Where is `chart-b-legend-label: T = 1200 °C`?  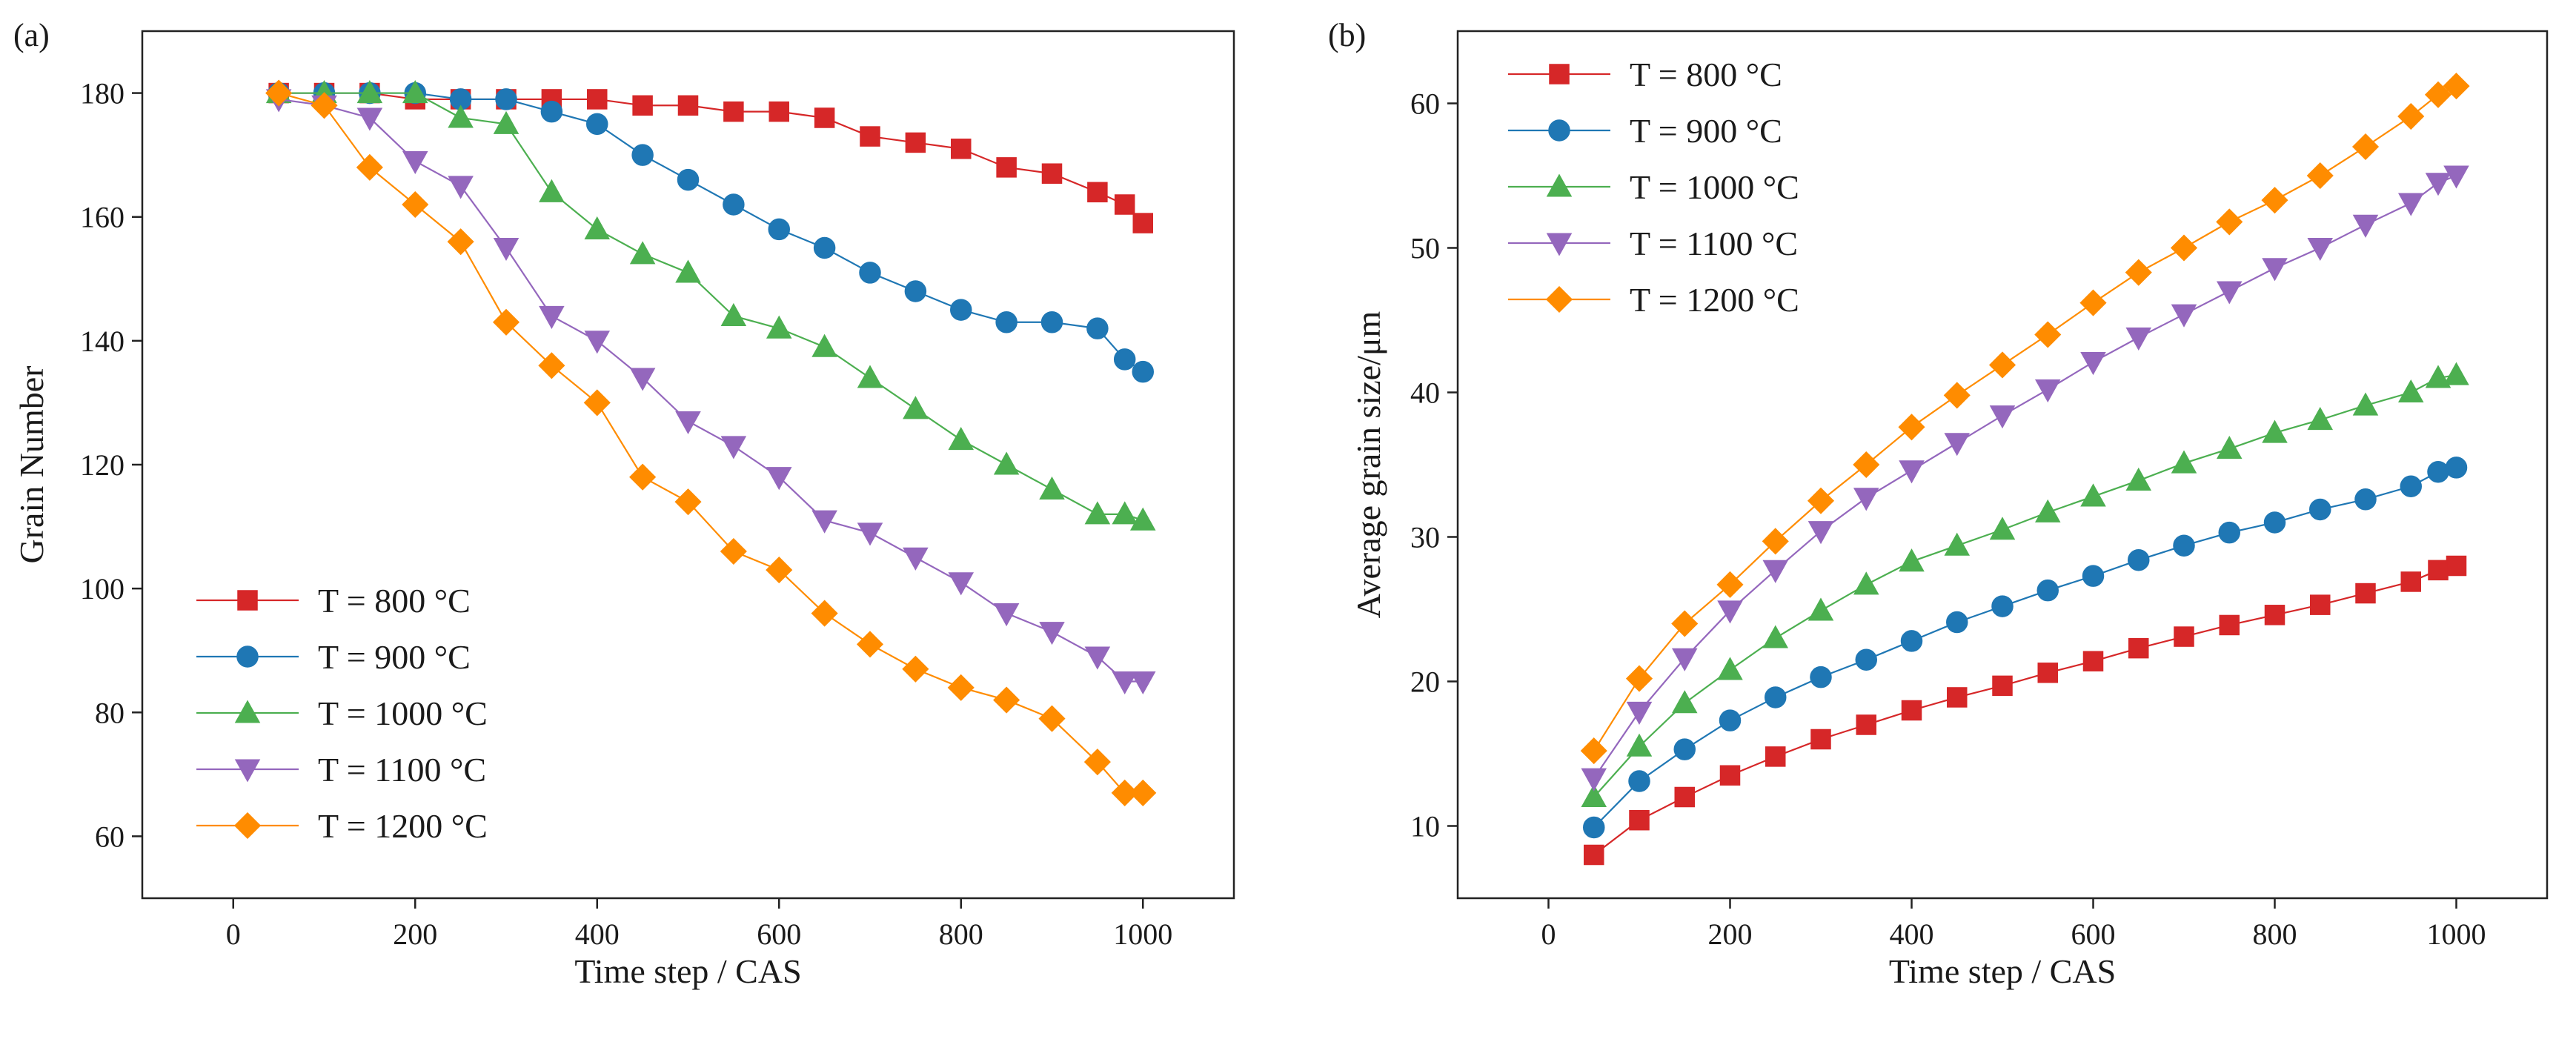
chart-b-legend-label: T = 1200 °C is located at coordinates (1714, 300).